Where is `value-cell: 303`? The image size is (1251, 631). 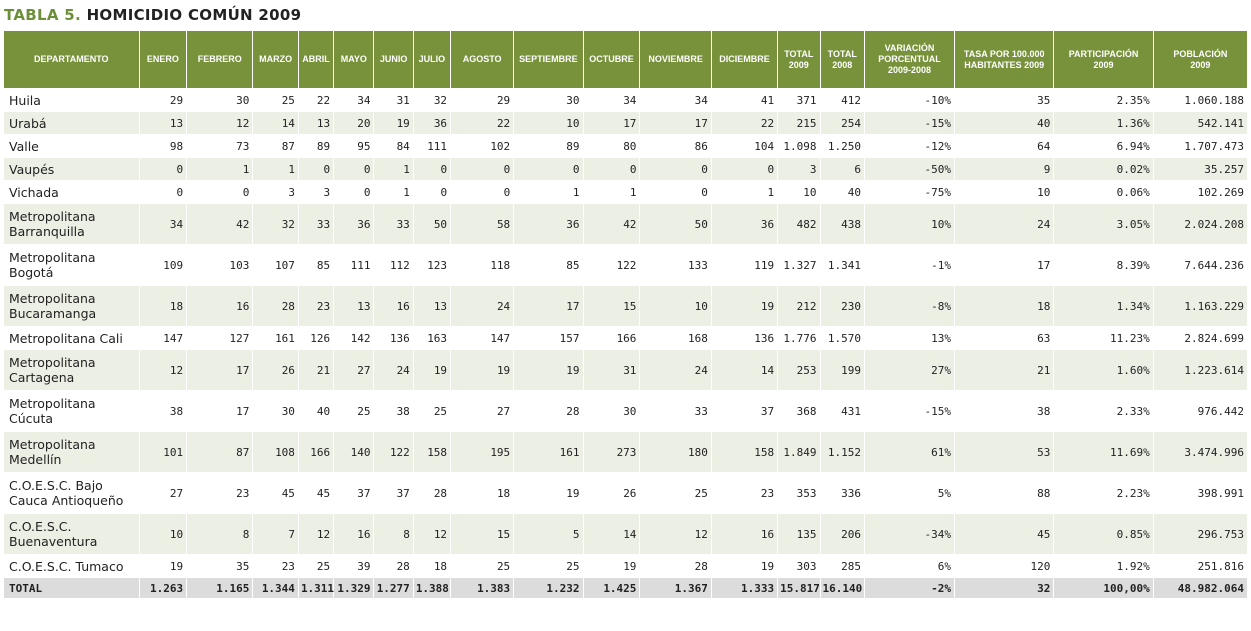 value-cell: 303 is located at coordinates (799, 565).